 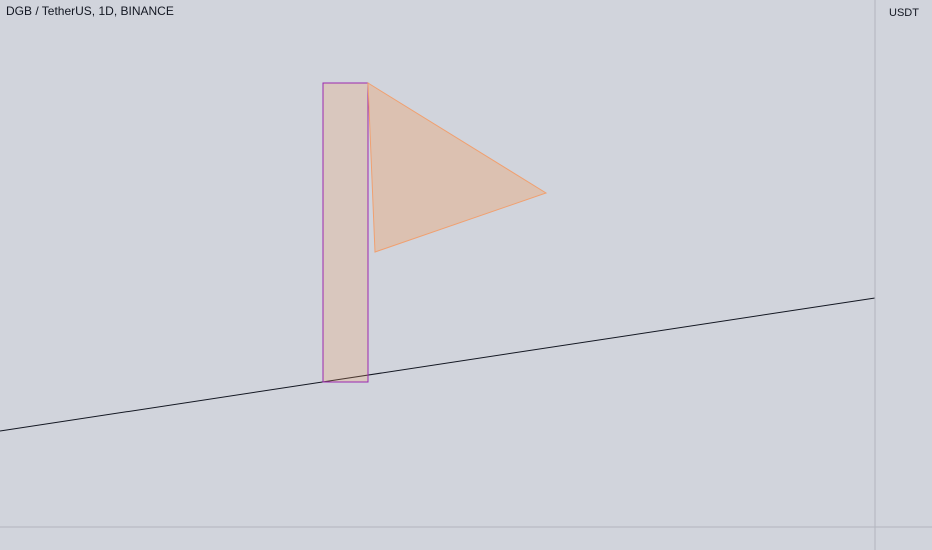 I want to click on chart-title: DGB / TetherUS, 1D, BINANCE, so click(x=90, y=11).